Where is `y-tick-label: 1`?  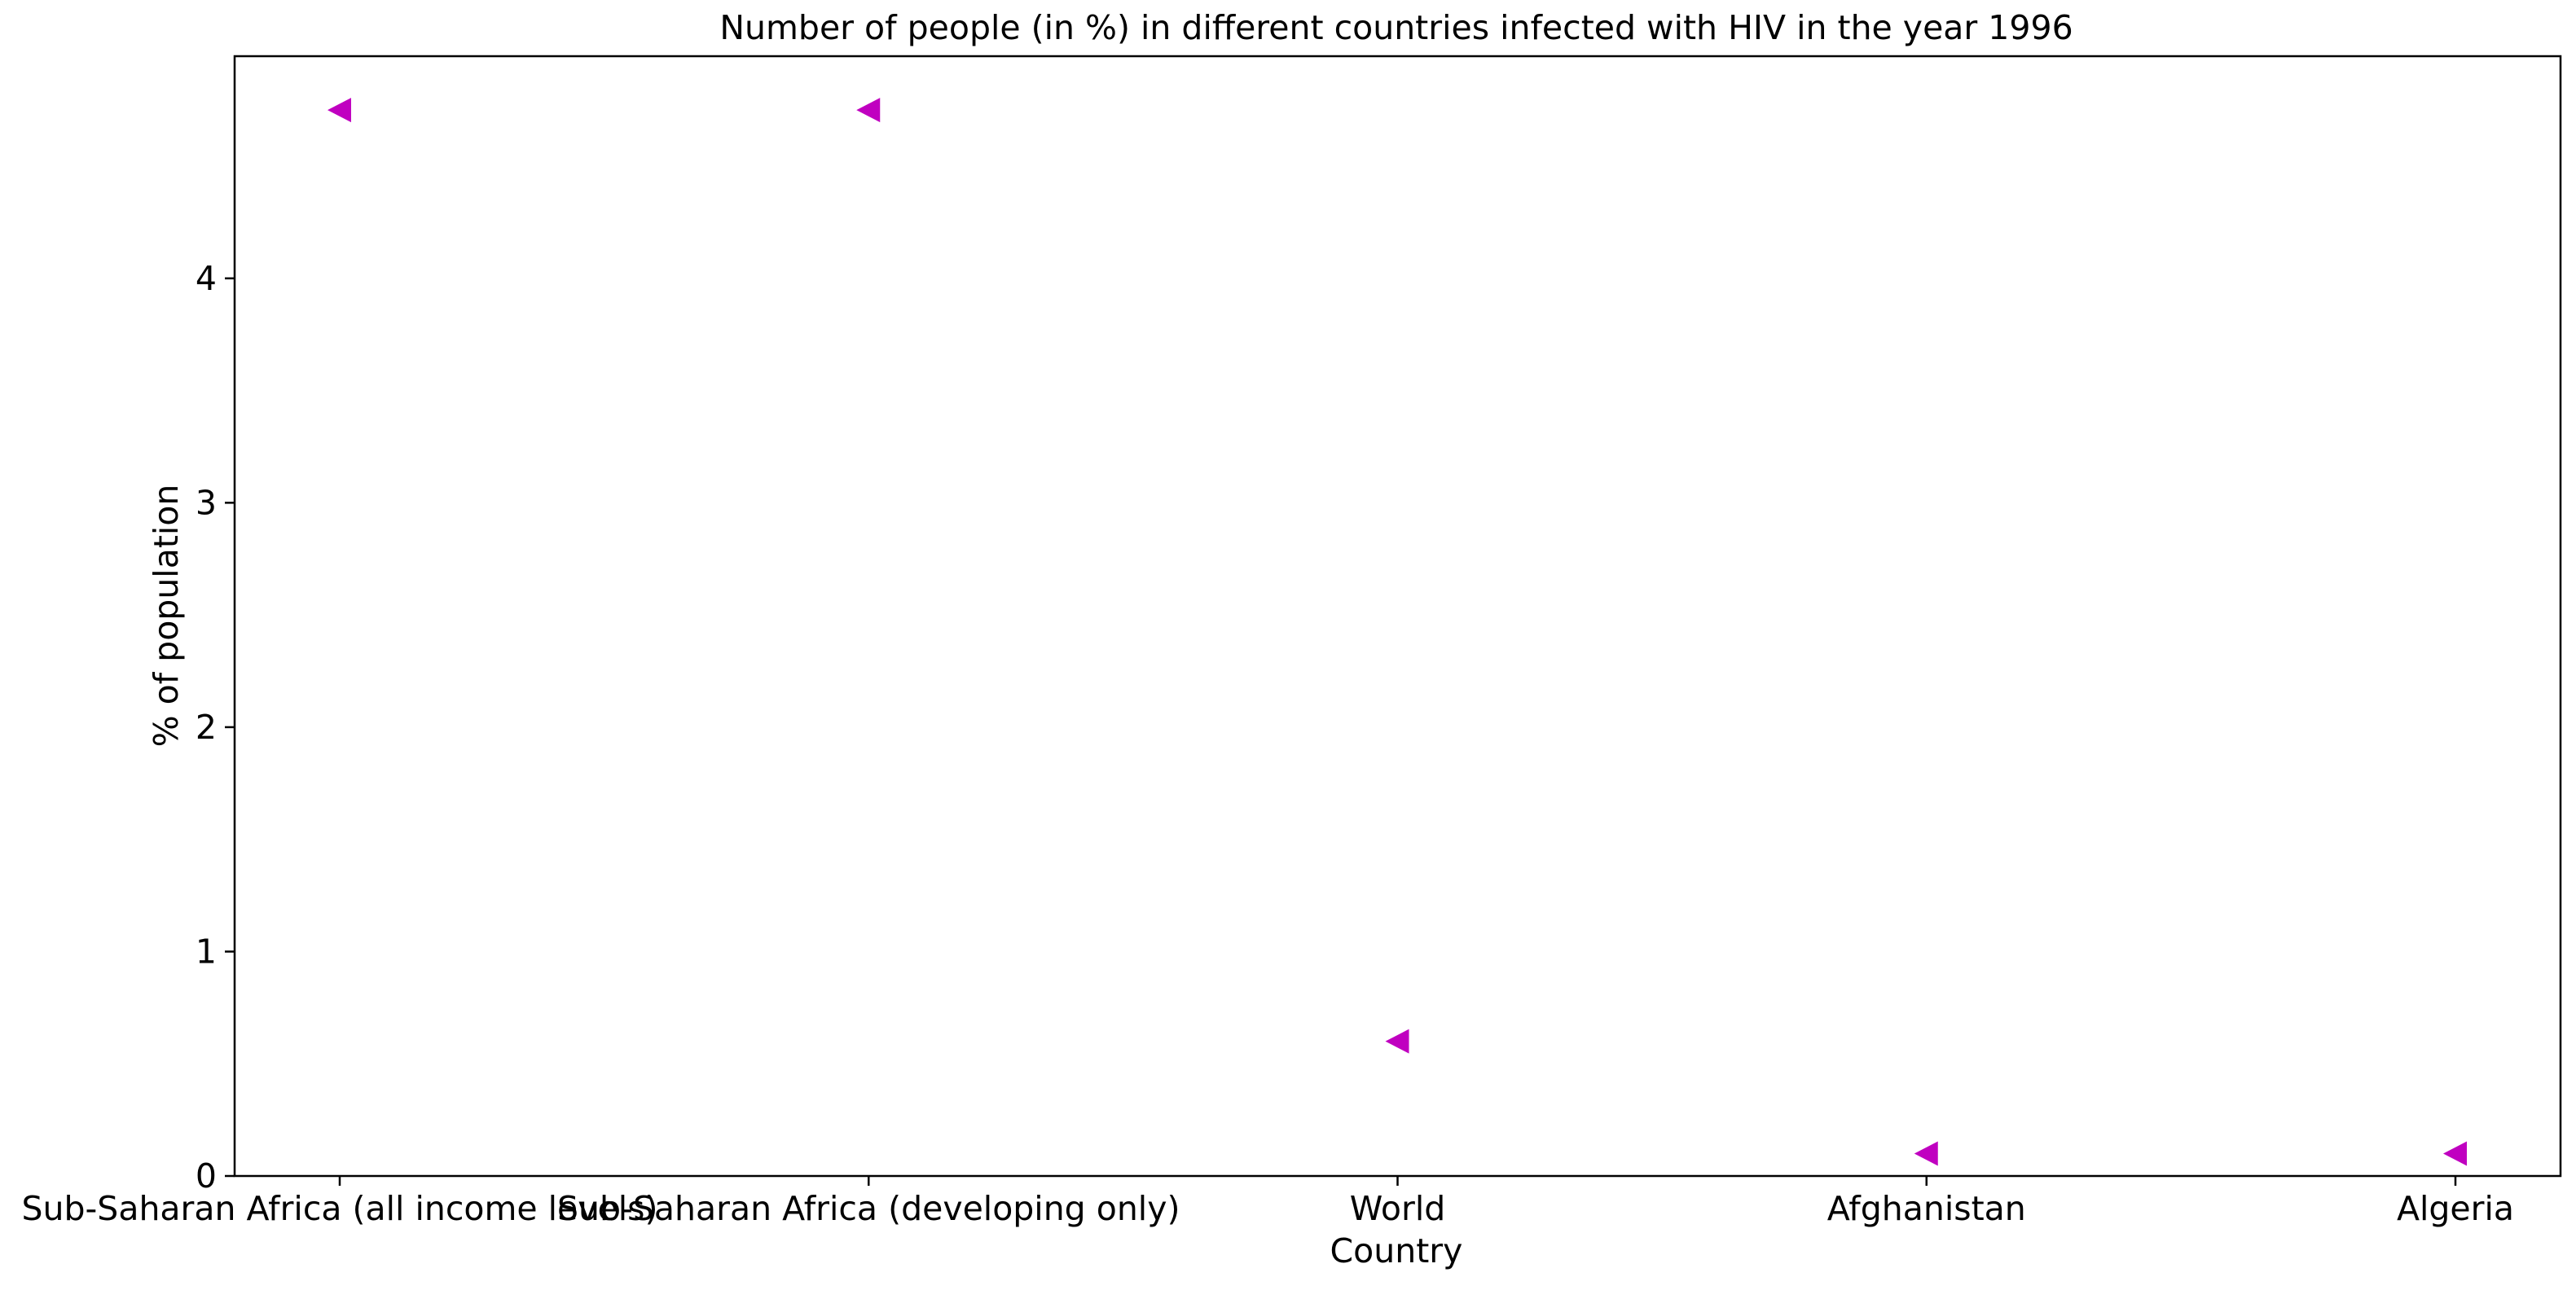 y-tick-label: 1 is located at coordinates (206, 952).